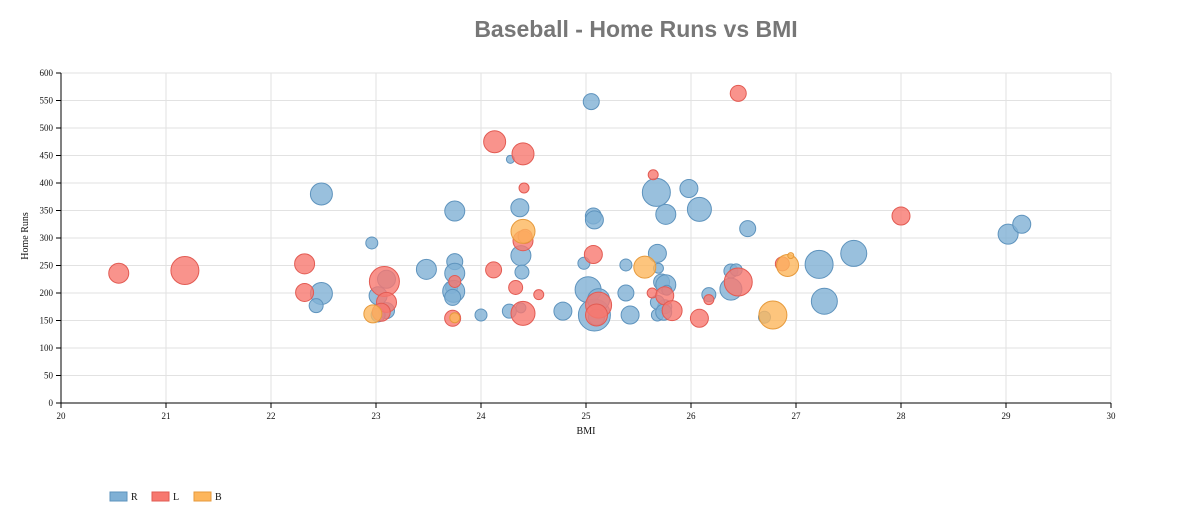 This screenshot has width=1187, height=515. What do you see at coordinates (1007, 416) in the screenshot?
I see `x-tick-label: 29` at bounding box center [1007, 416].